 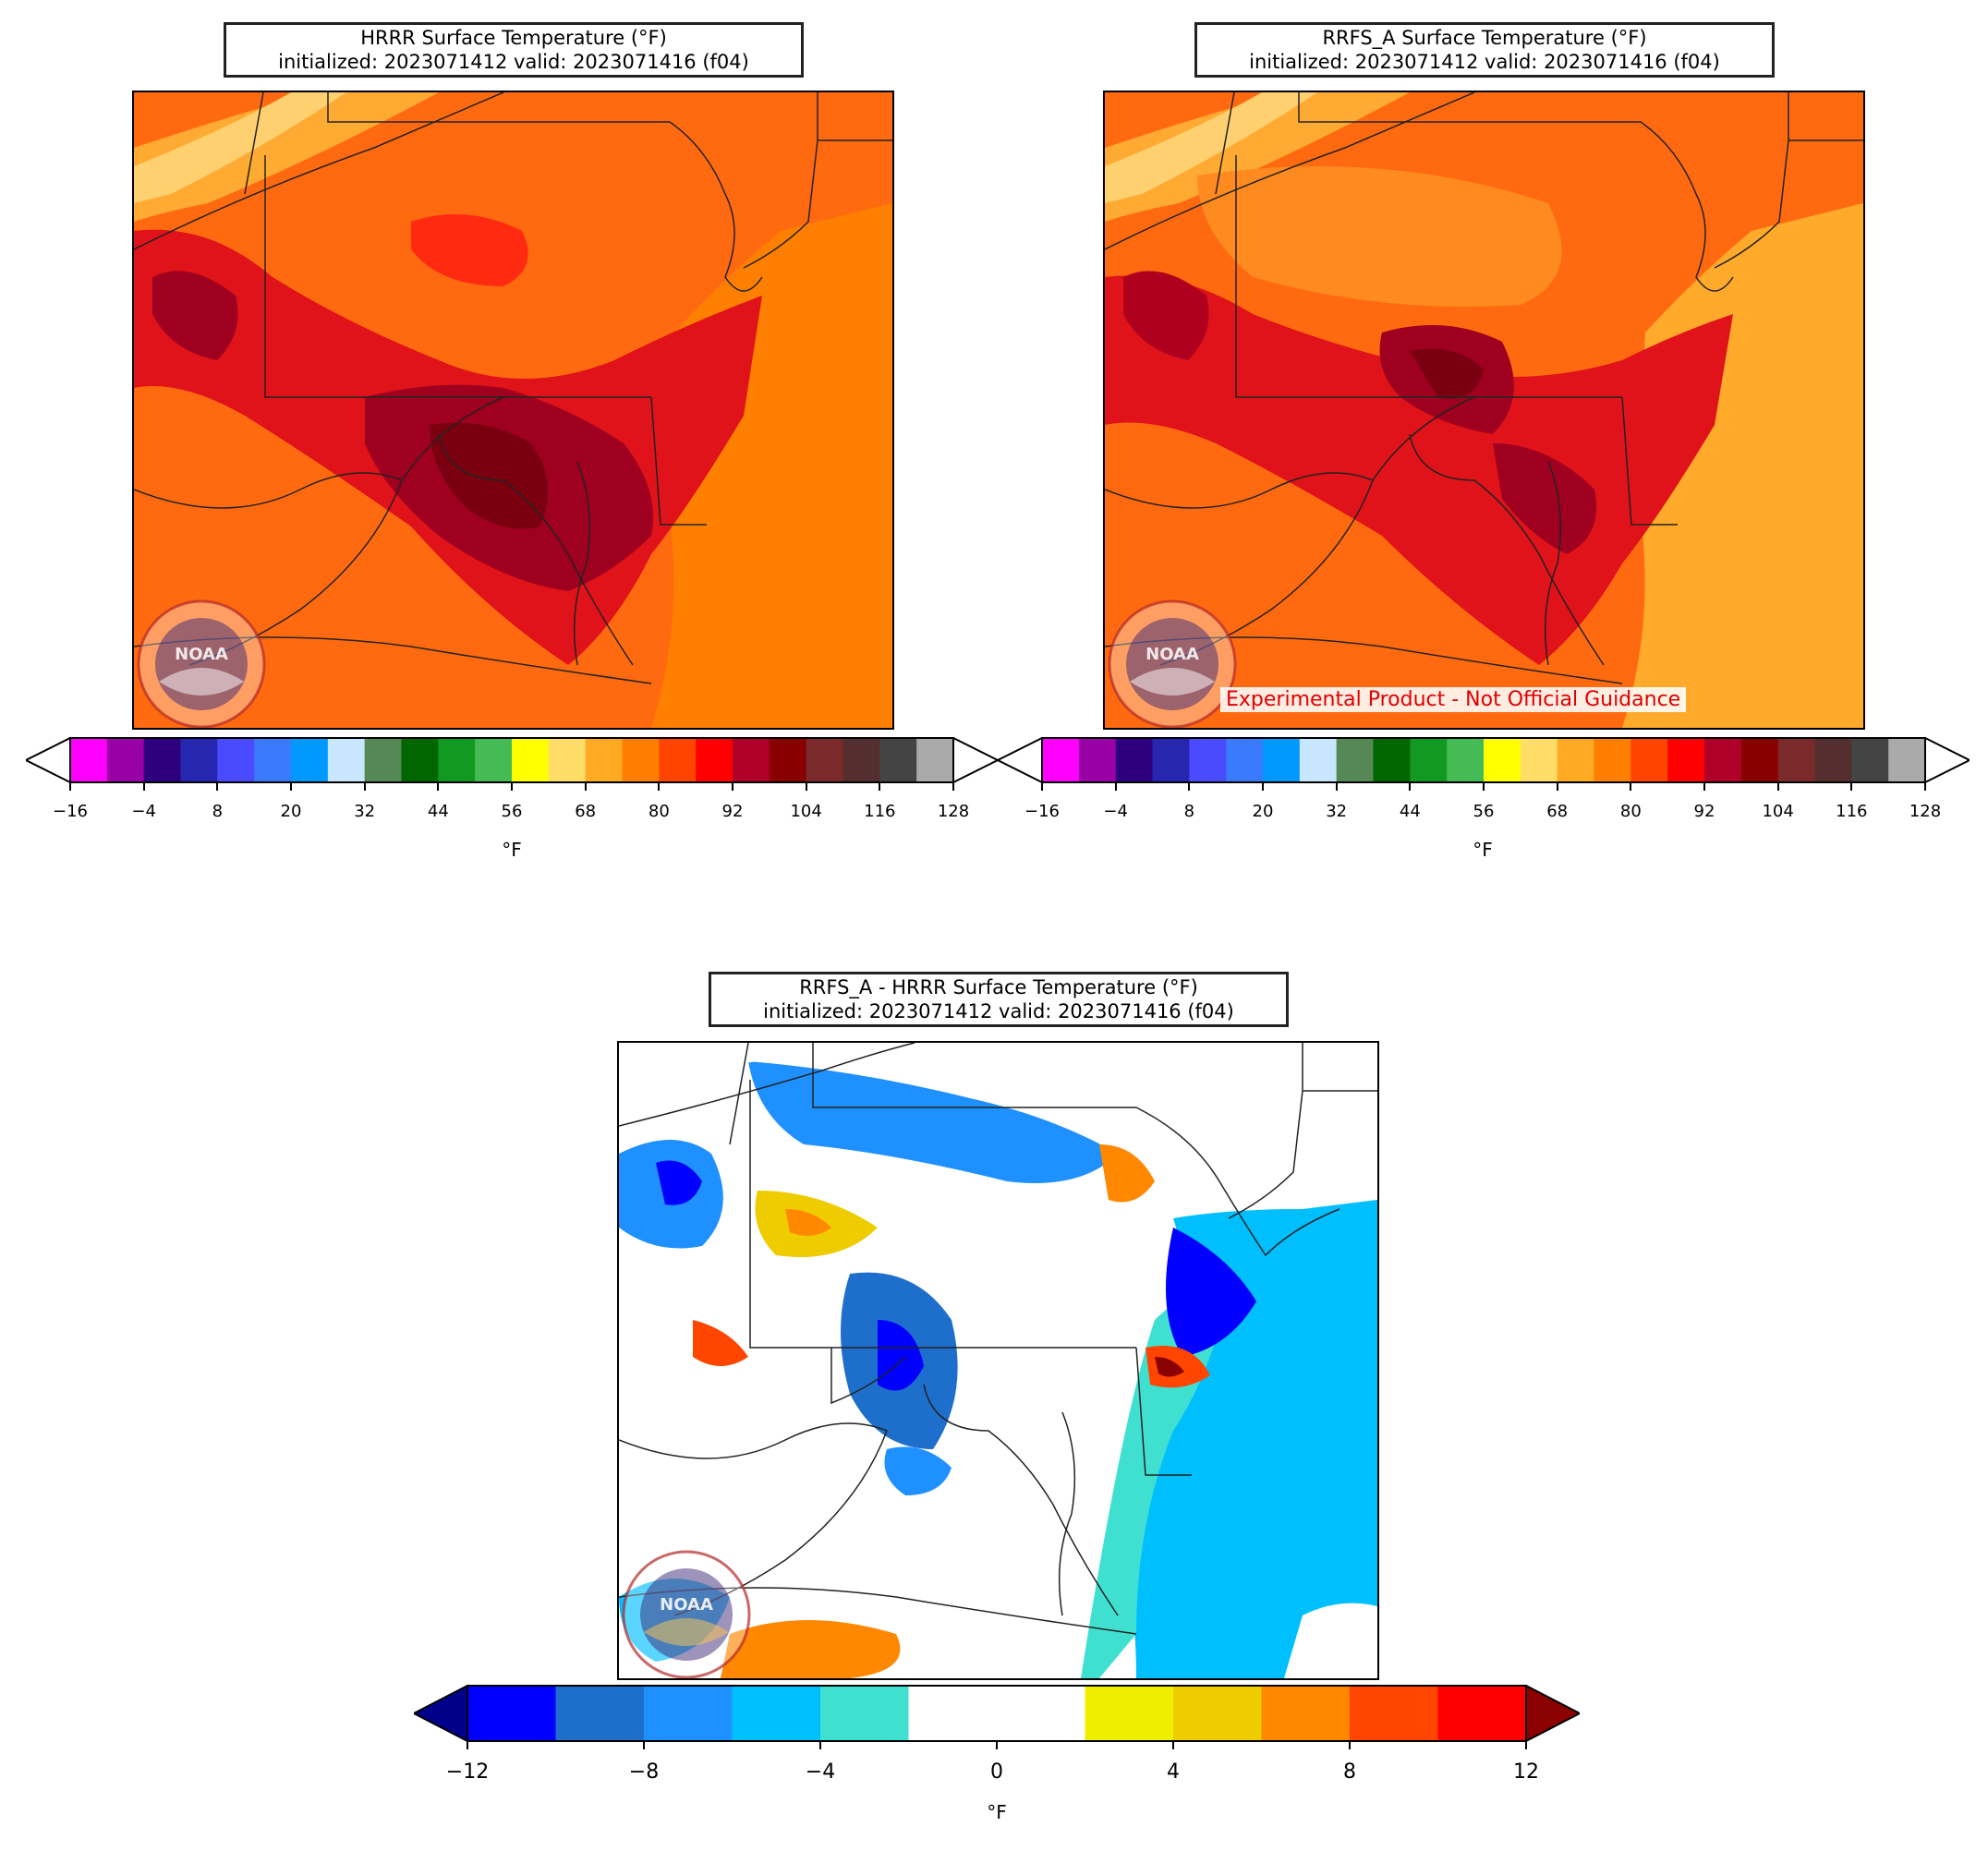 I want to click on colorbar-tick-label: 0, so click(x=996, y=1772).